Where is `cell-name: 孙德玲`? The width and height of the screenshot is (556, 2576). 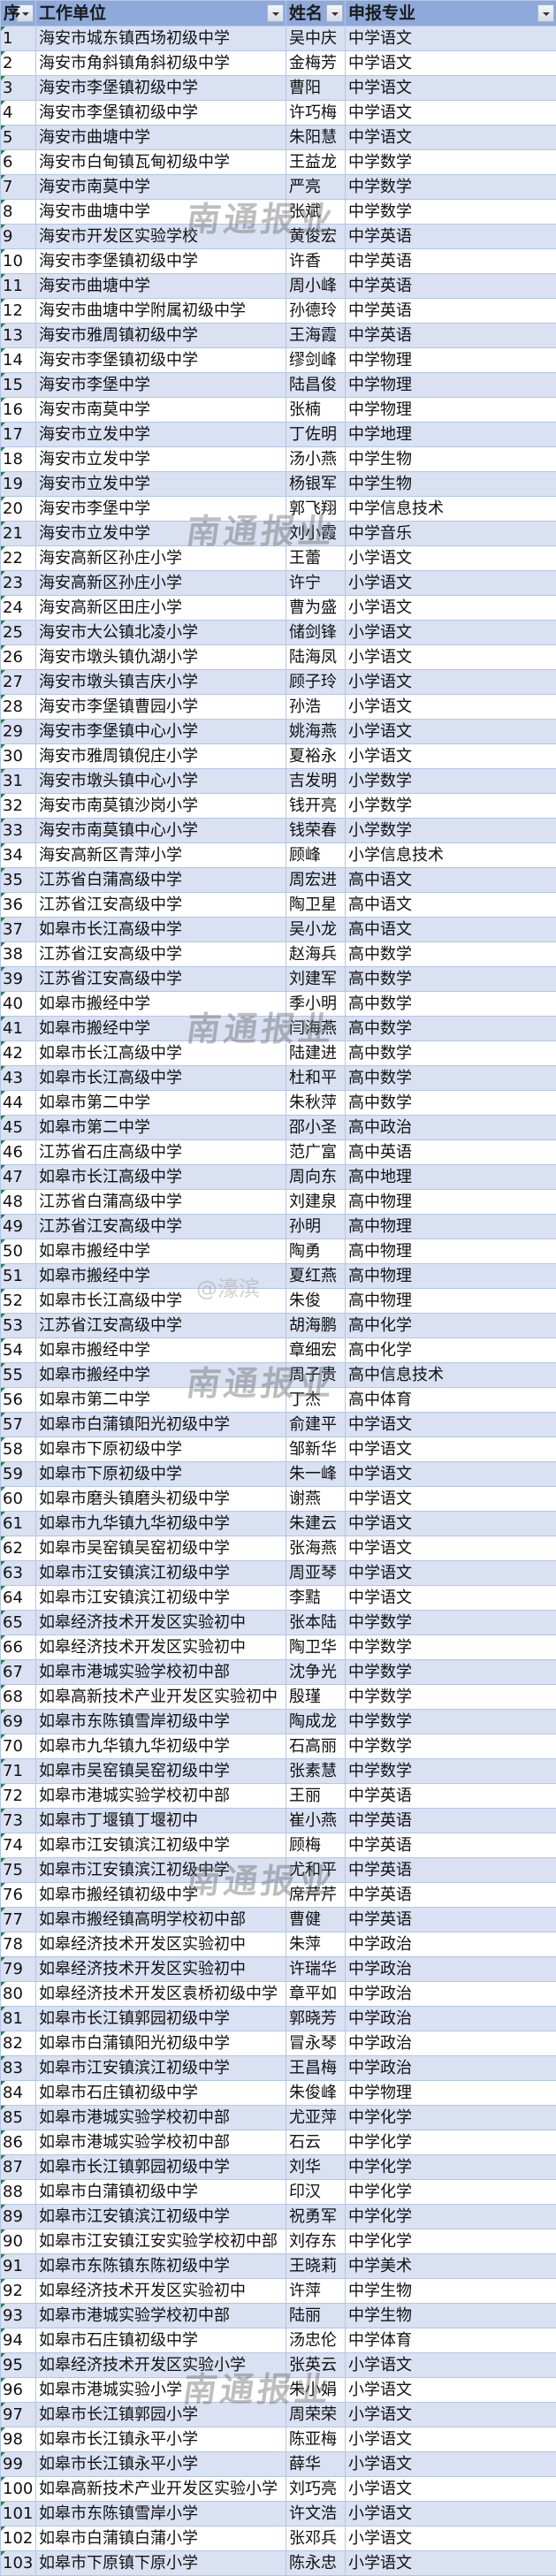
cell-name: 孙德玲 is located at coordinates (316, 311).